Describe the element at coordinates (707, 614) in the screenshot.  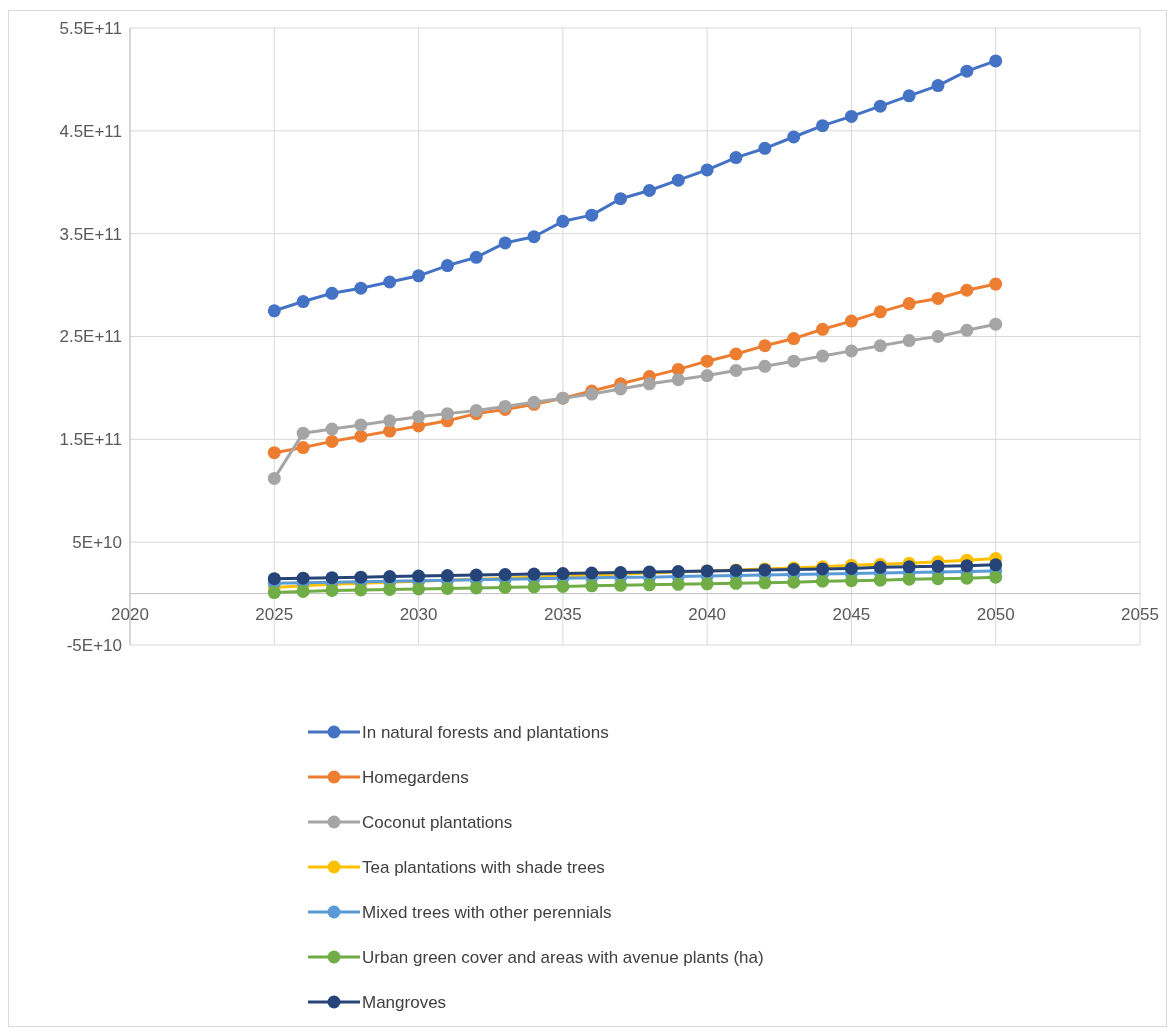
I see `x-tick-label: 2040` at that location.